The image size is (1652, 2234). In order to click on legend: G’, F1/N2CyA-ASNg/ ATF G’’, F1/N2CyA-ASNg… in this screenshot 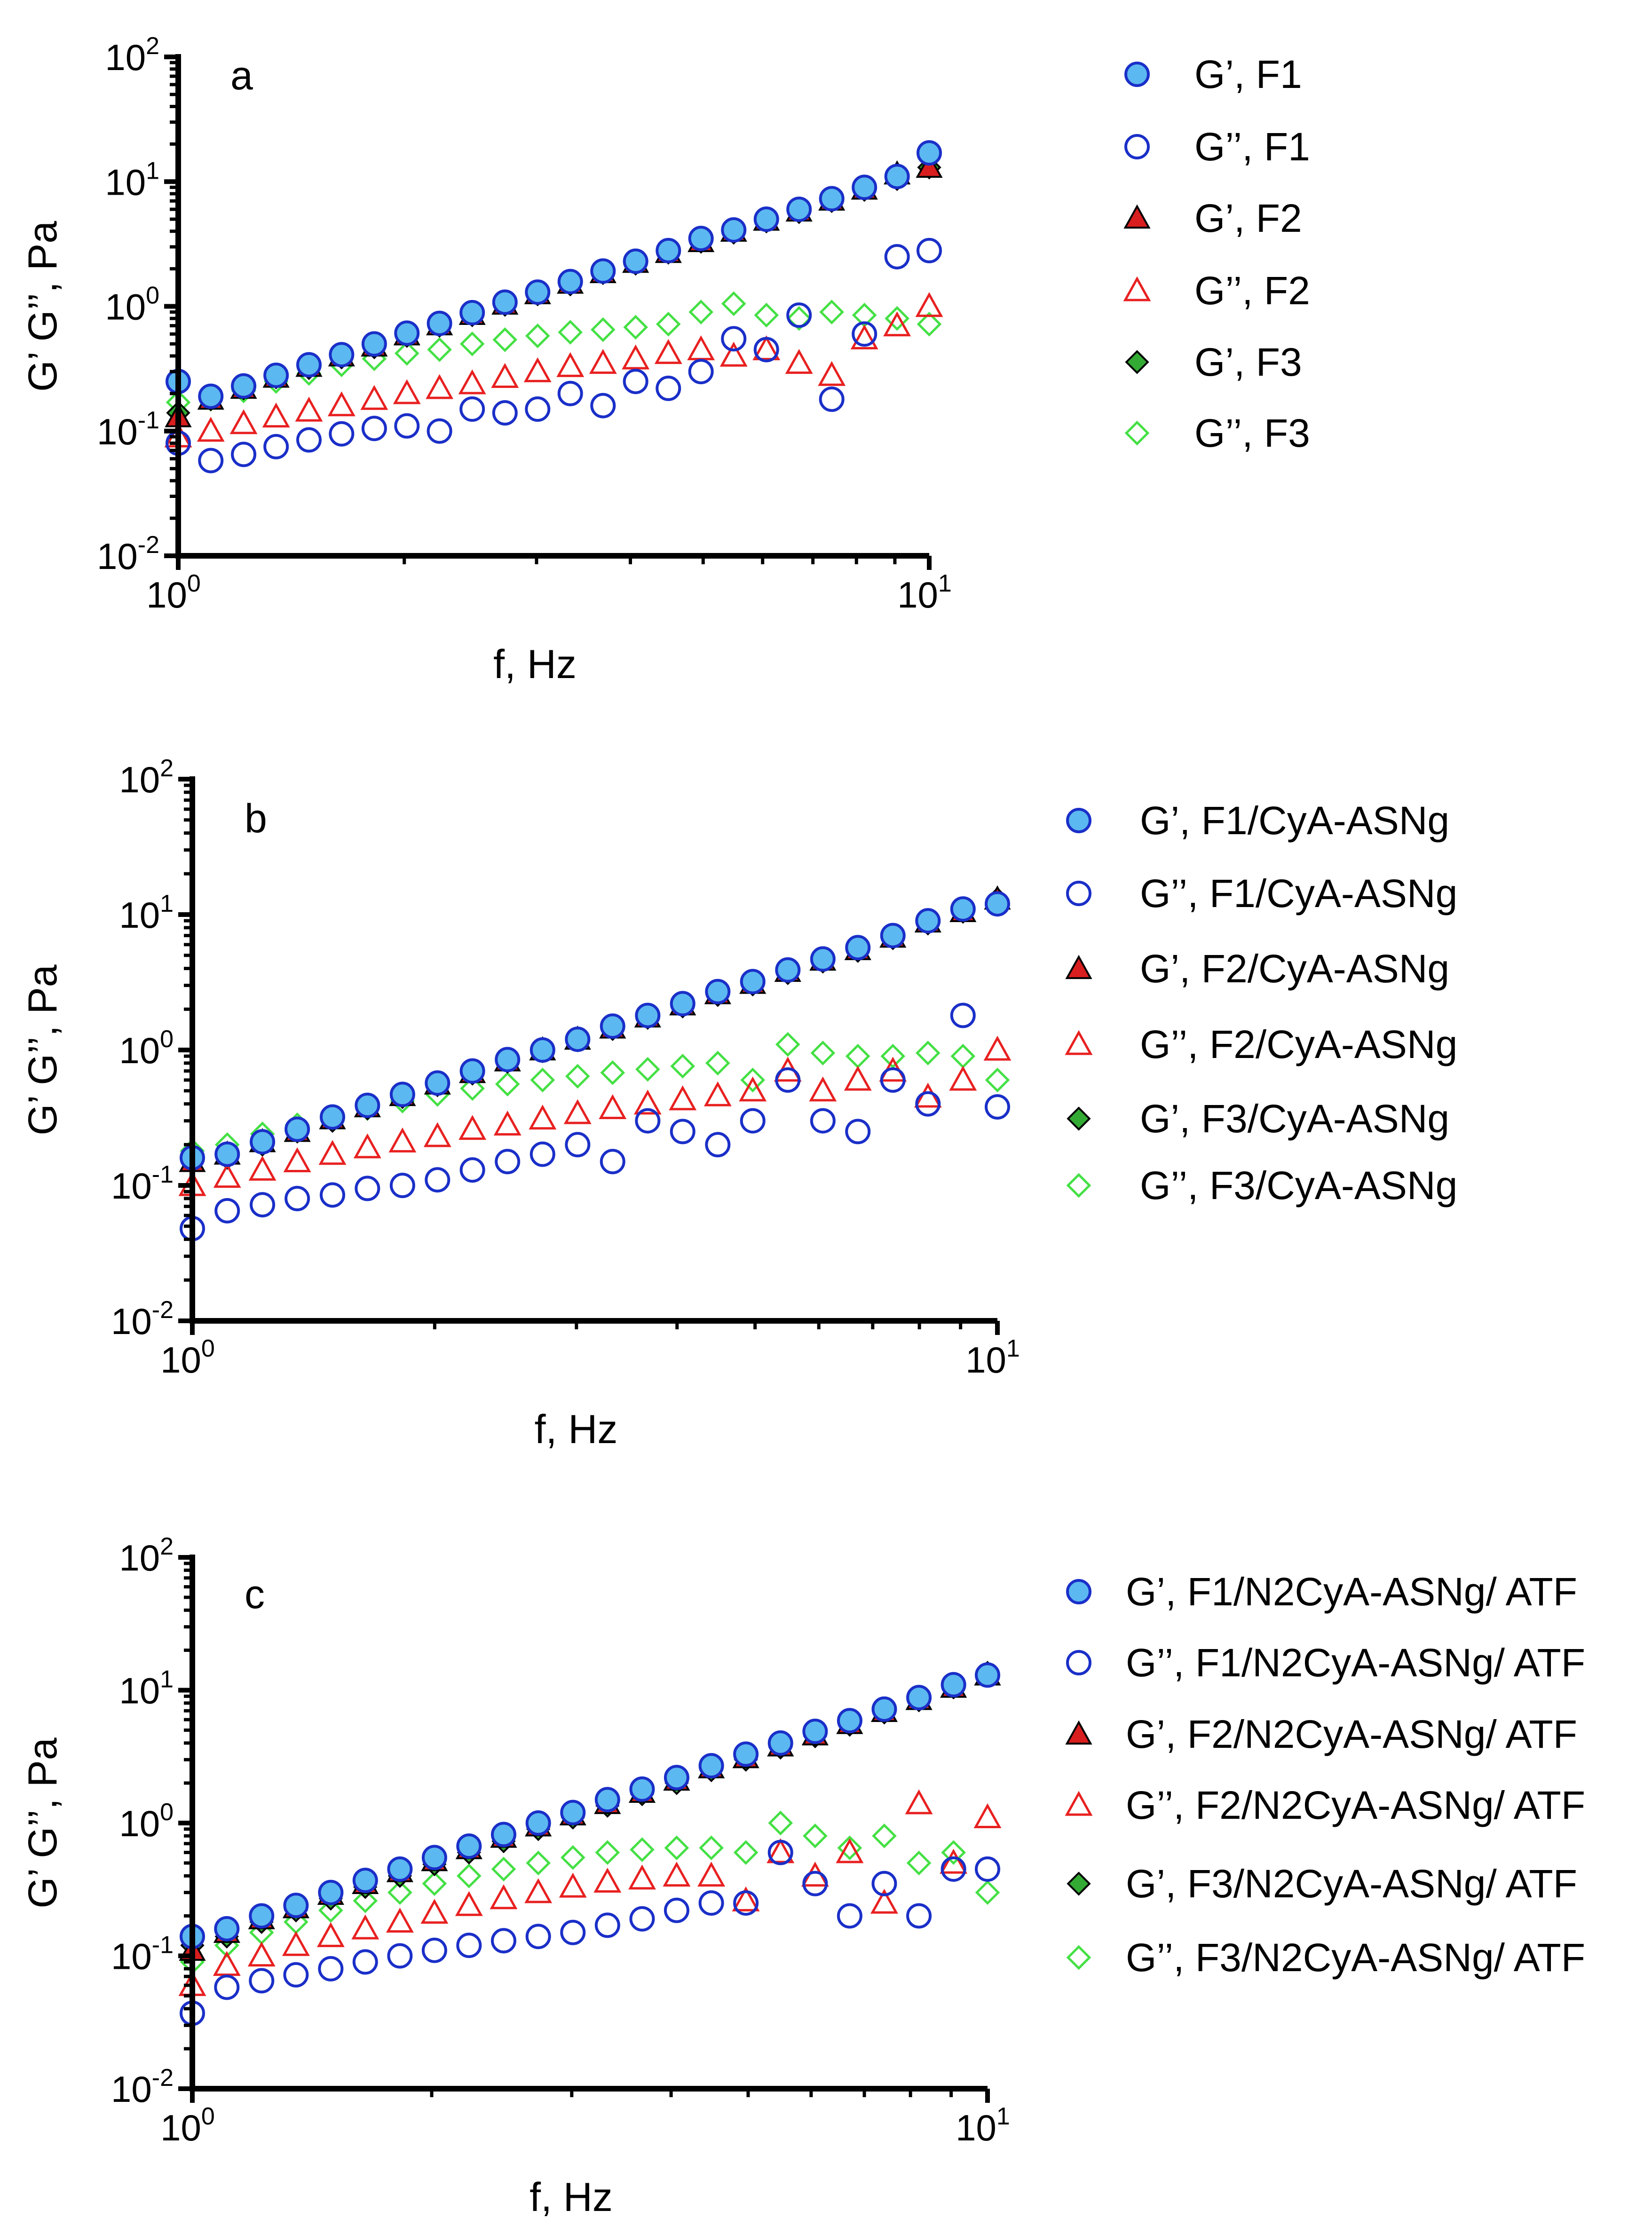, I will do `click(1325, 1775)`.